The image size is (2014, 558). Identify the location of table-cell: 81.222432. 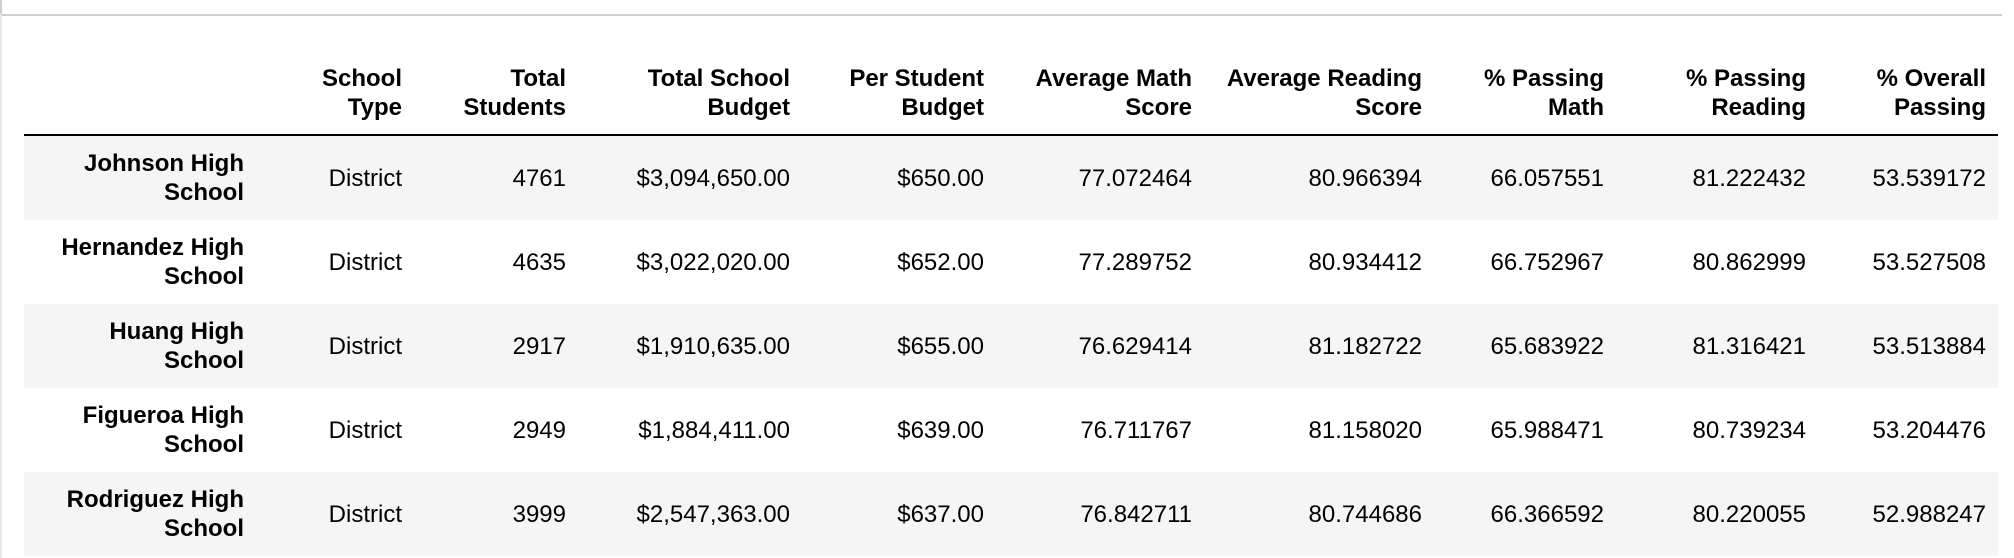
(1749, 178).